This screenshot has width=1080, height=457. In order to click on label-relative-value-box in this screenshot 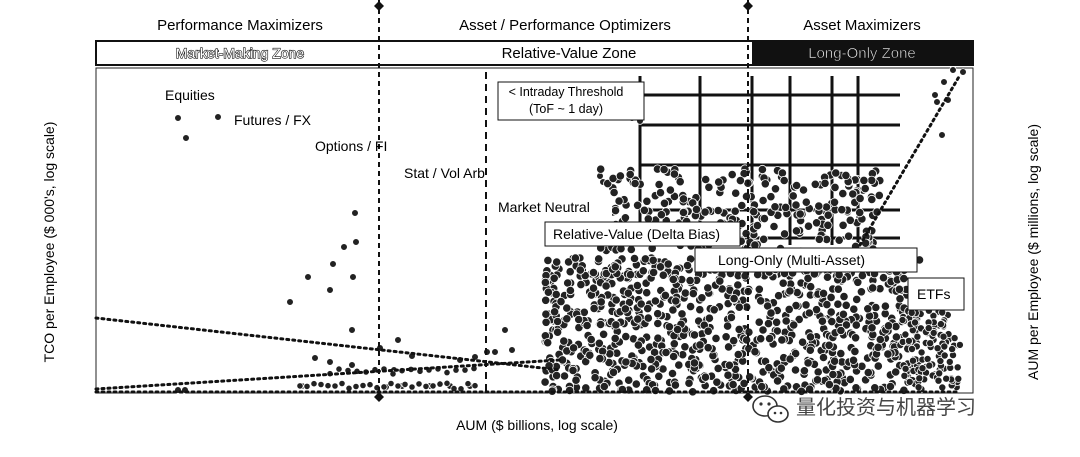, I will do `click(642, 234)`.